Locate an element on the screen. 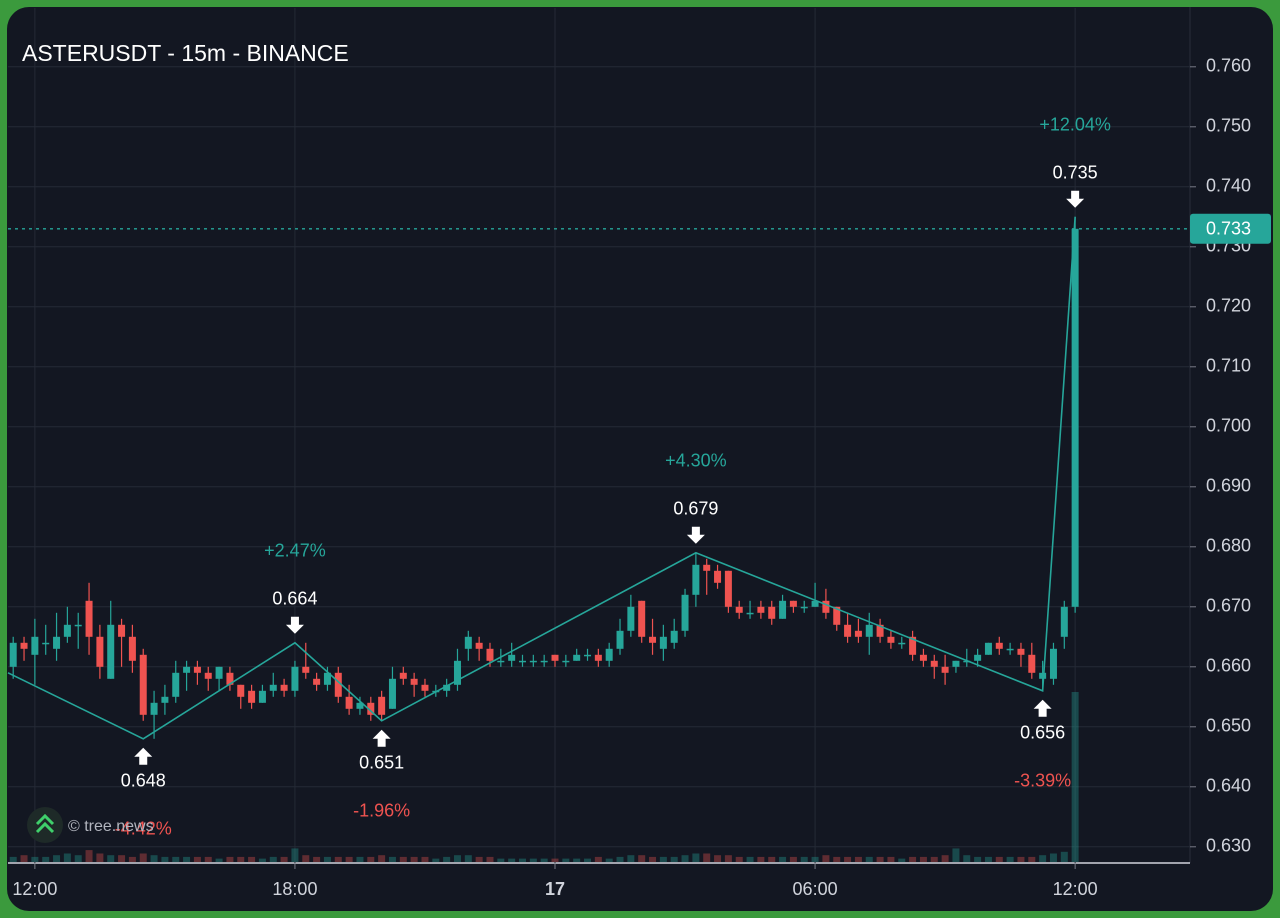 This screenshot has height=918, width=1280. y-tick-label: 0.740 is located at coordinates (1228, 186).